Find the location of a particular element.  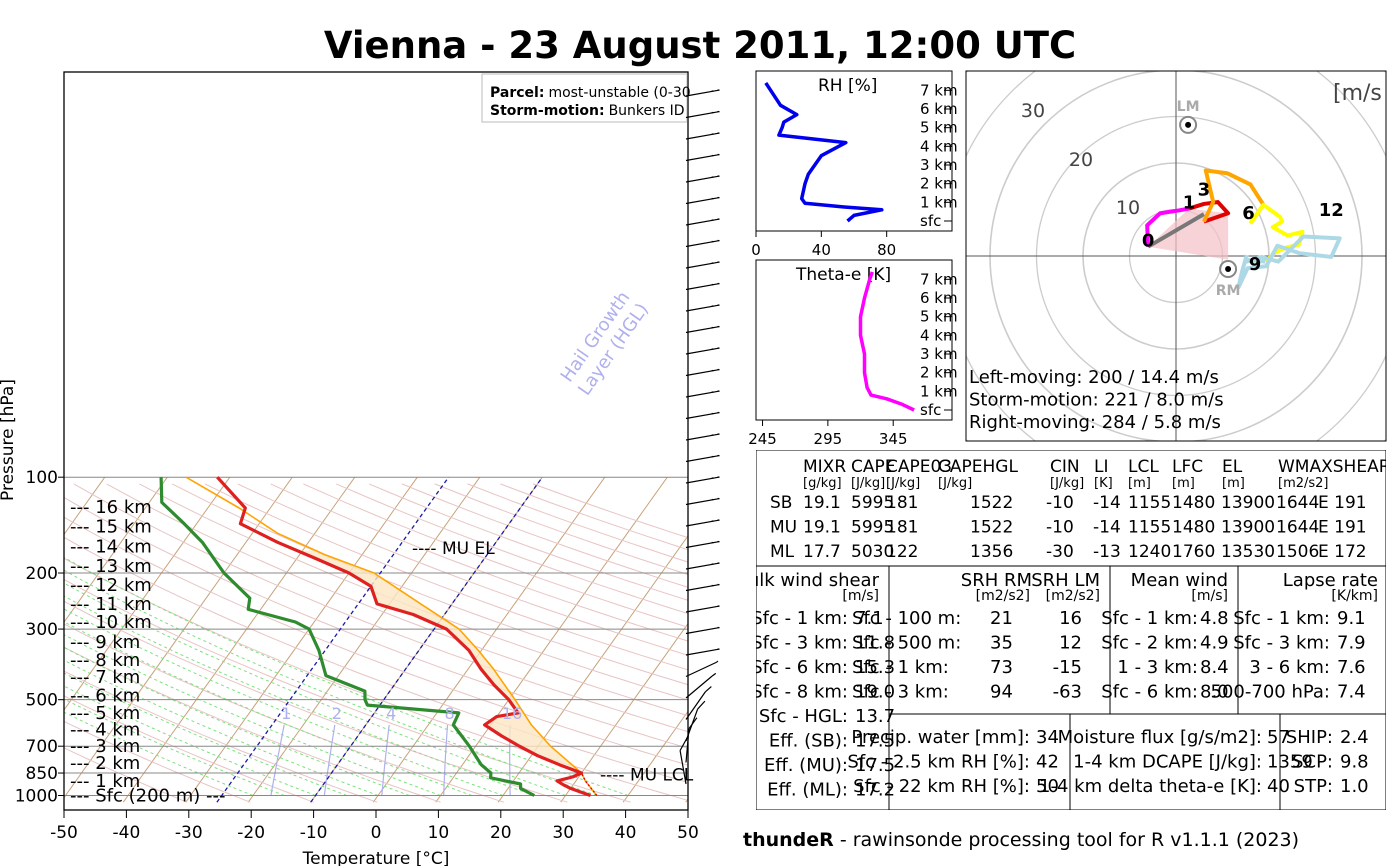

rh-height-label: 2 km is located at coordinates (939, 184).